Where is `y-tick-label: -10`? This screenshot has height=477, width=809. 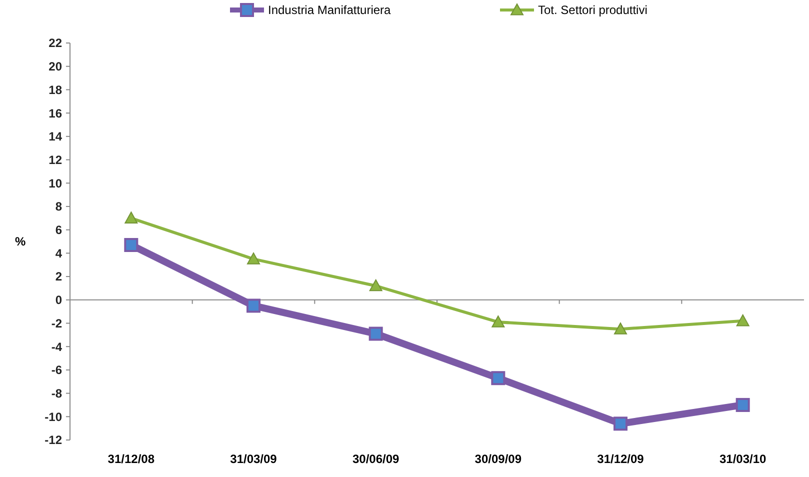 y-tick-label: -10 is located at coordinates (53, 417).